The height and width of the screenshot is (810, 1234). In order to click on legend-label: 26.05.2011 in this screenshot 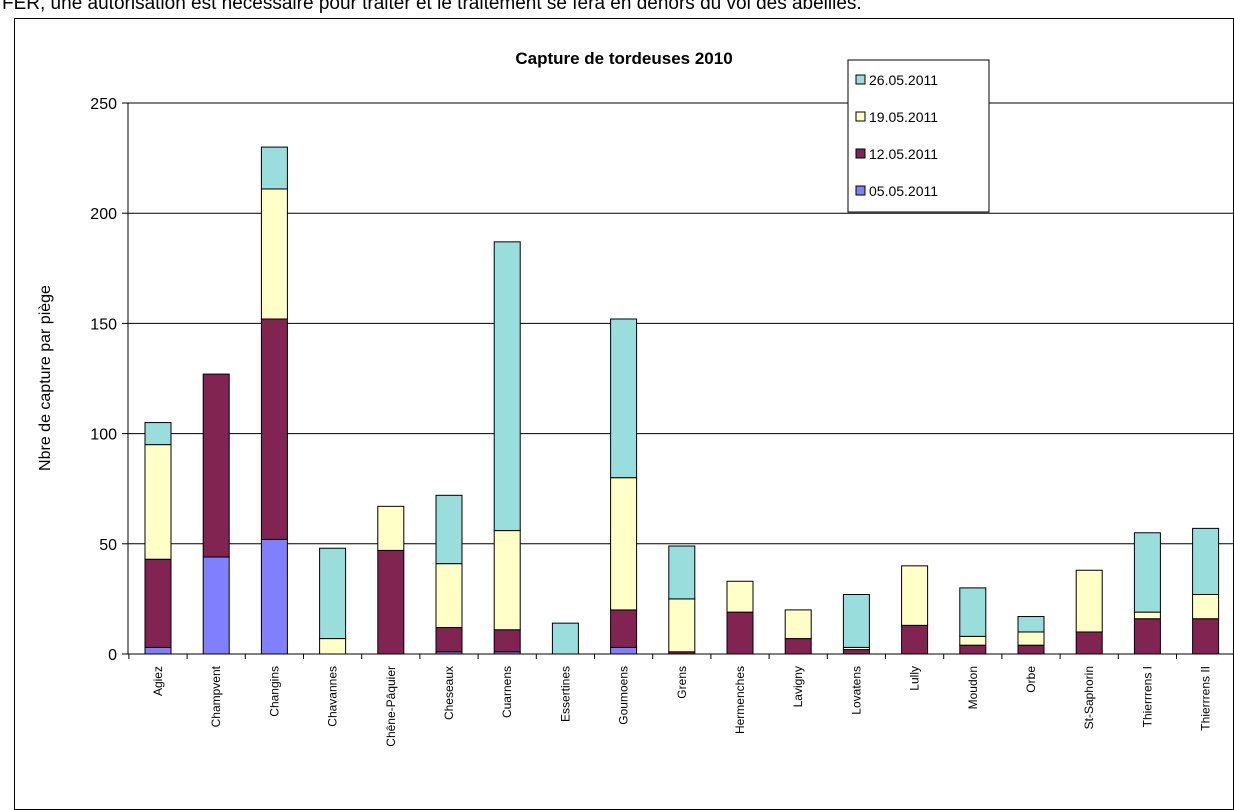, I will do `click(903, 80)`.